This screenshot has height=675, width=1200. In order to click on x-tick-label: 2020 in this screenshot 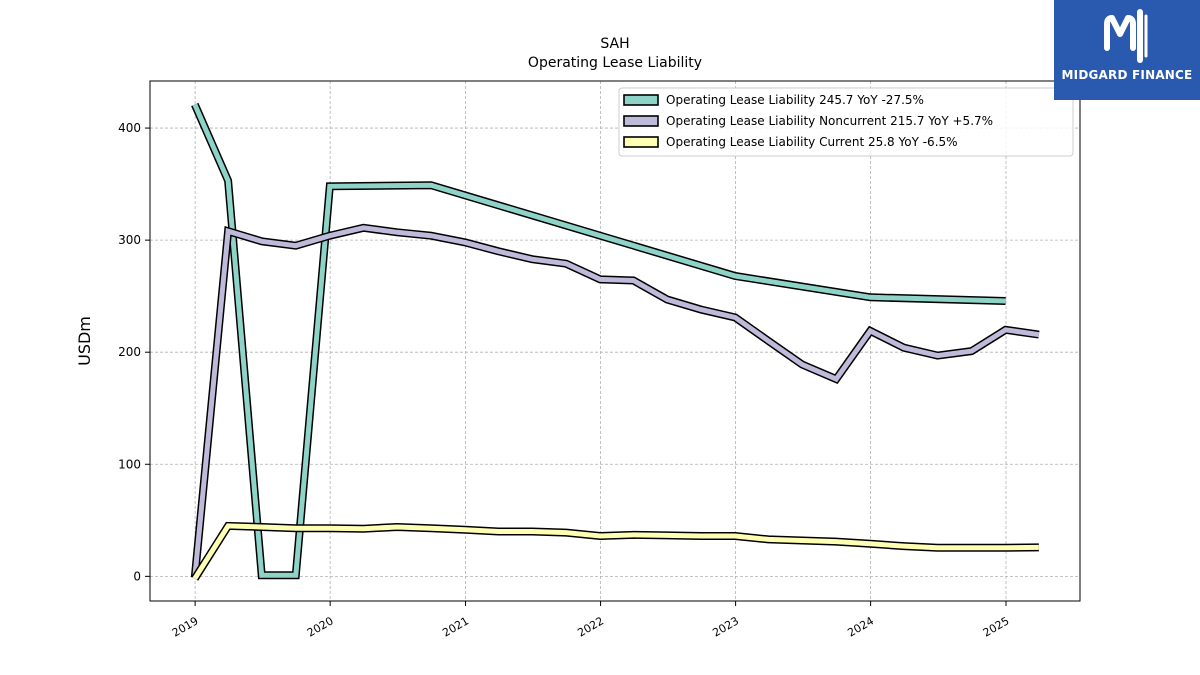, I will do `click(320, 626)`.